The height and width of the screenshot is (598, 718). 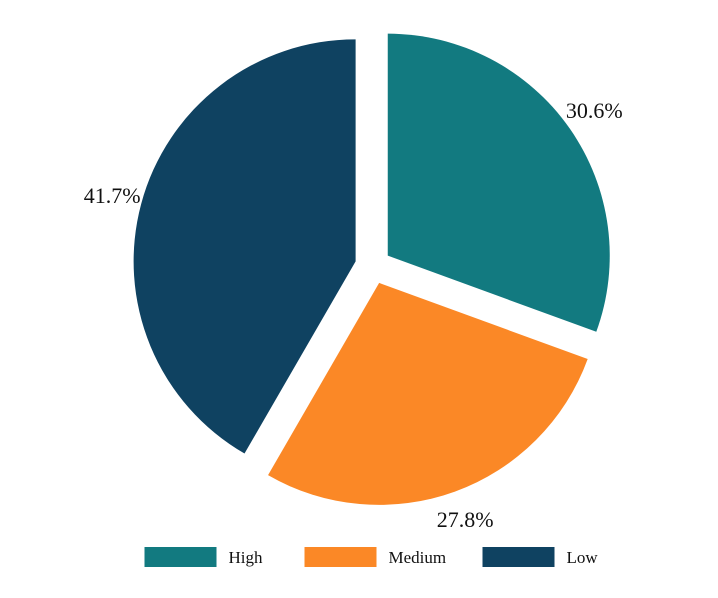 I want to click on data-label-medium: 27.8%, so click(x=465, y=519).